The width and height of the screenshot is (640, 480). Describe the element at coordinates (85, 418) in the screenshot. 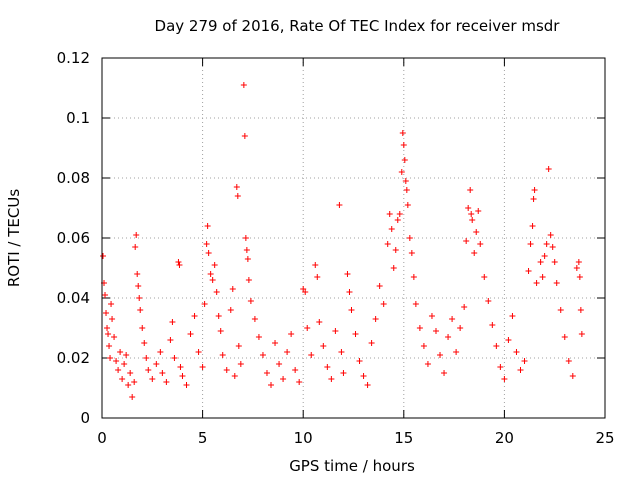

I see `y-tick-label: 0` at that location.